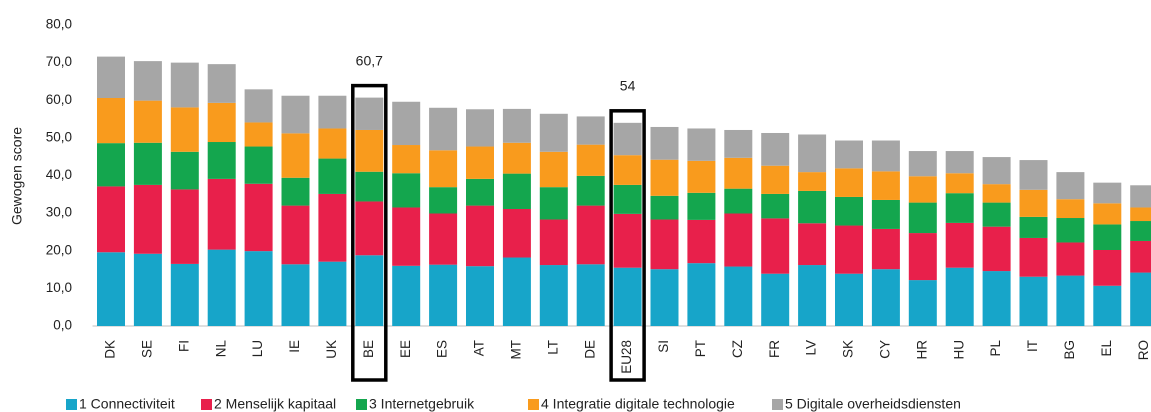 This screenshot has height=412, width=1151. Describe the element at coordinates (737, 349) in the screenshot. I see `x-tick-label: CZ` at that location.